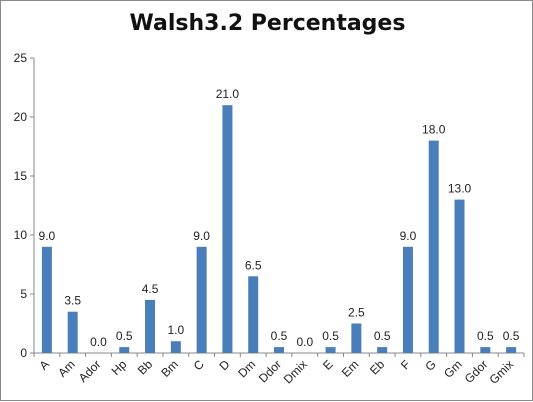 The image size is (533, 402). Describe the element at coordinates (119, 367) in the screenshot. I see `x-tick-label-Hp: Hp` at that location.